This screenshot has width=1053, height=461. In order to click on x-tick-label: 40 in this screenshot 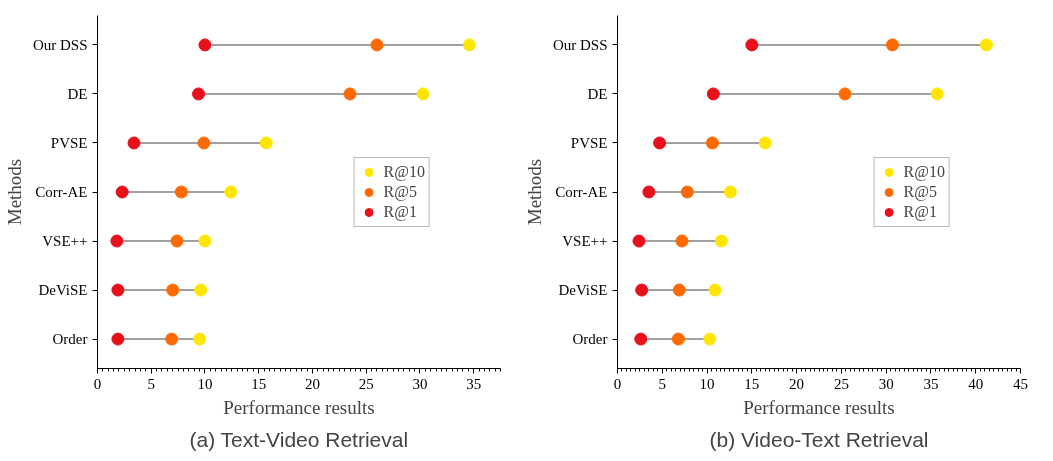, I will do `click(976, 383)`.